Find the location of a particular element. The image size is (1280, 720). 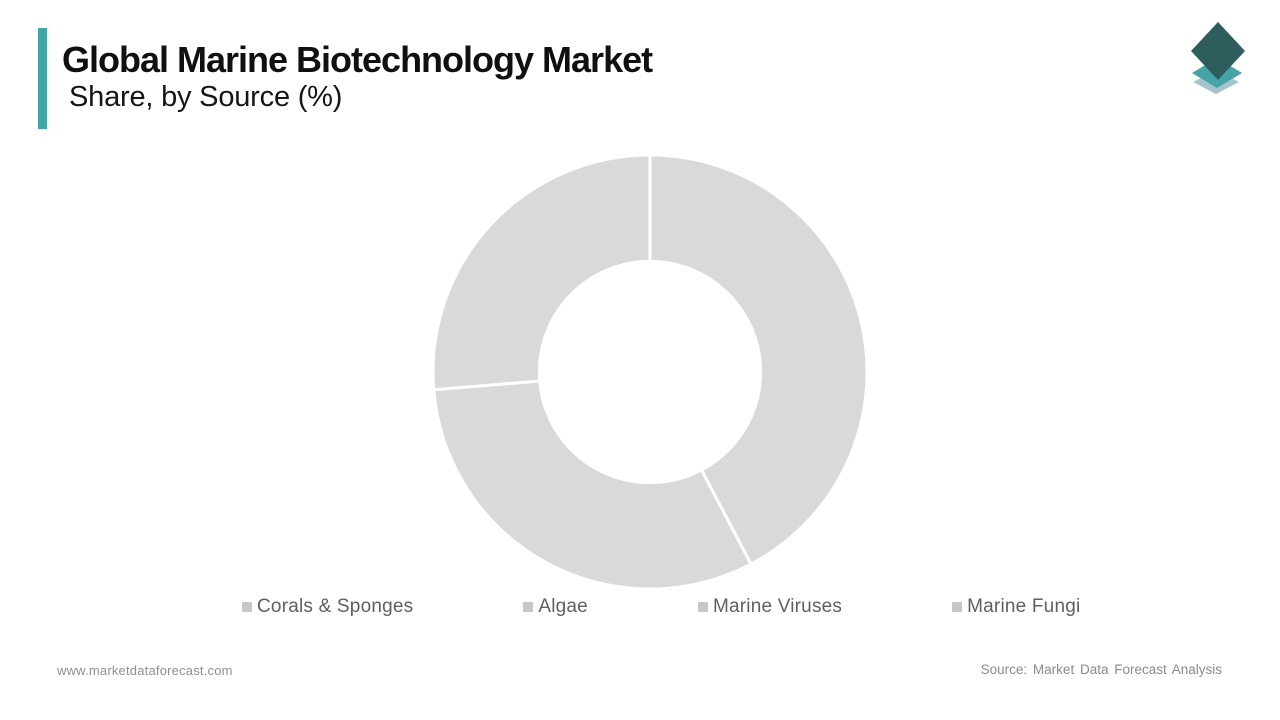

legend-label: Algae is located at coordinates (563, 606).